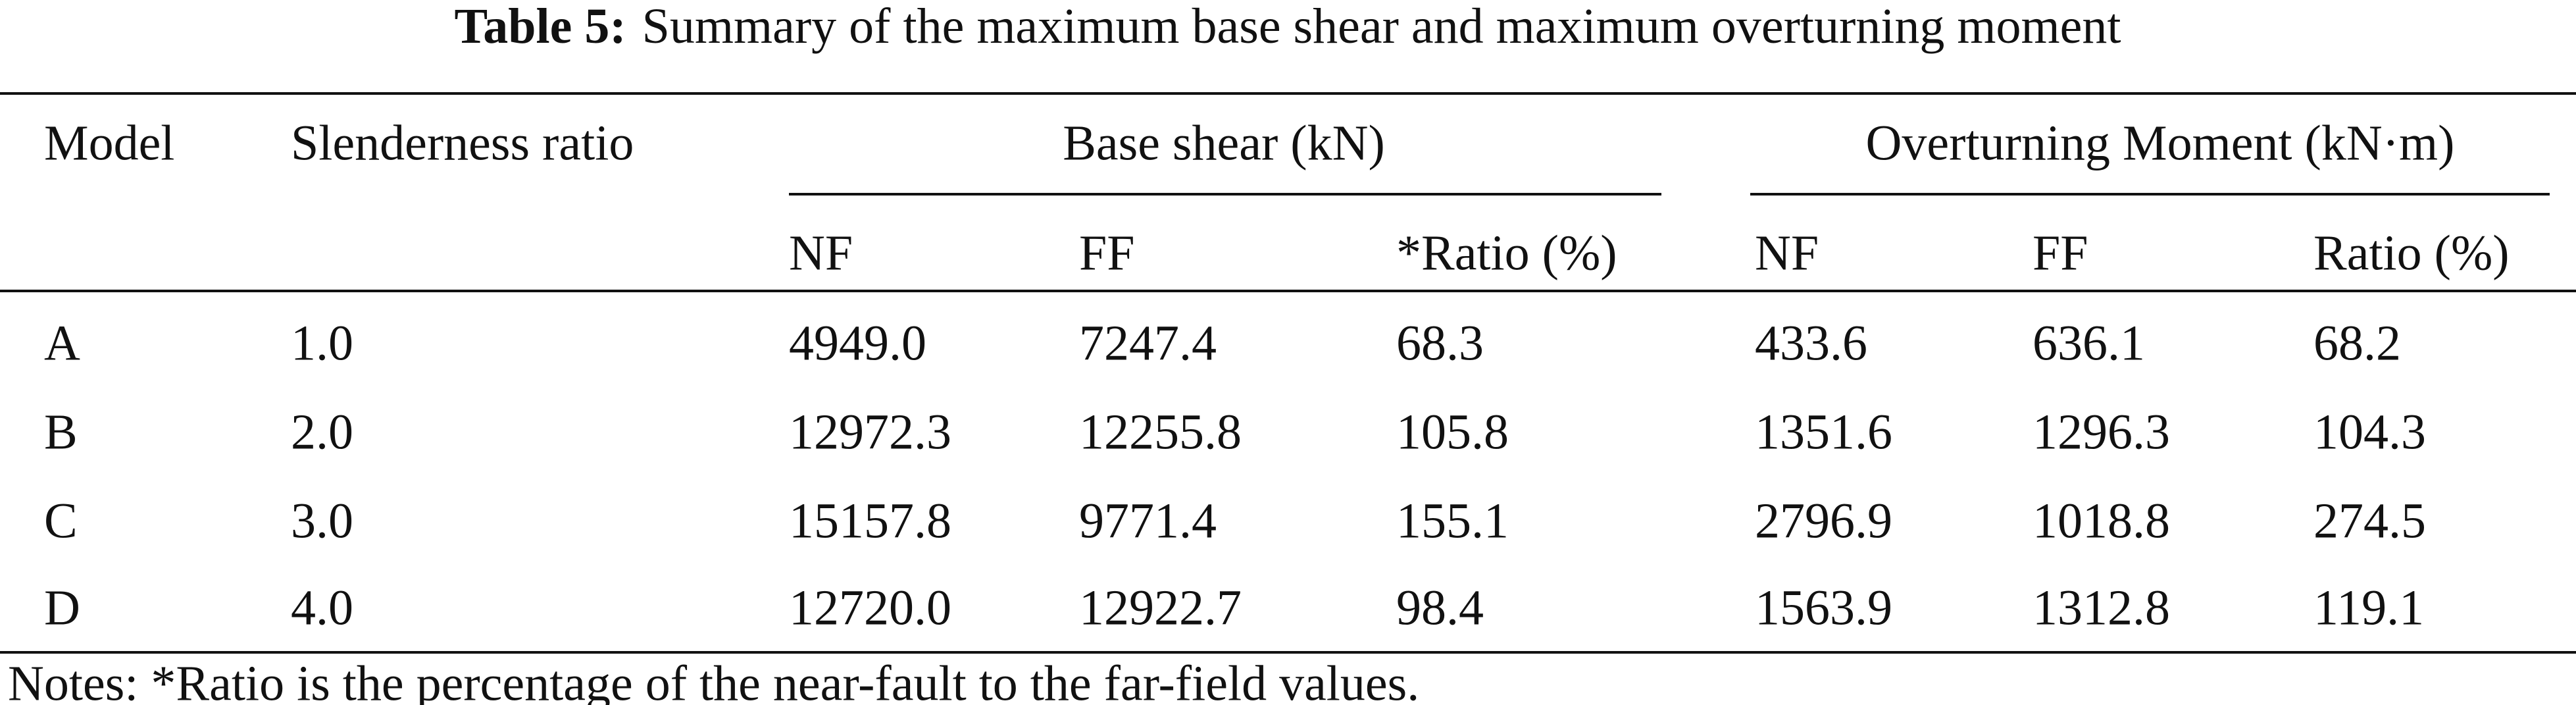 The width and height of the screenshot is (2576, 705). Describe the element at coordinates (857, 343) in the screenshot. I see `table-cell: 4949.0` at that location.